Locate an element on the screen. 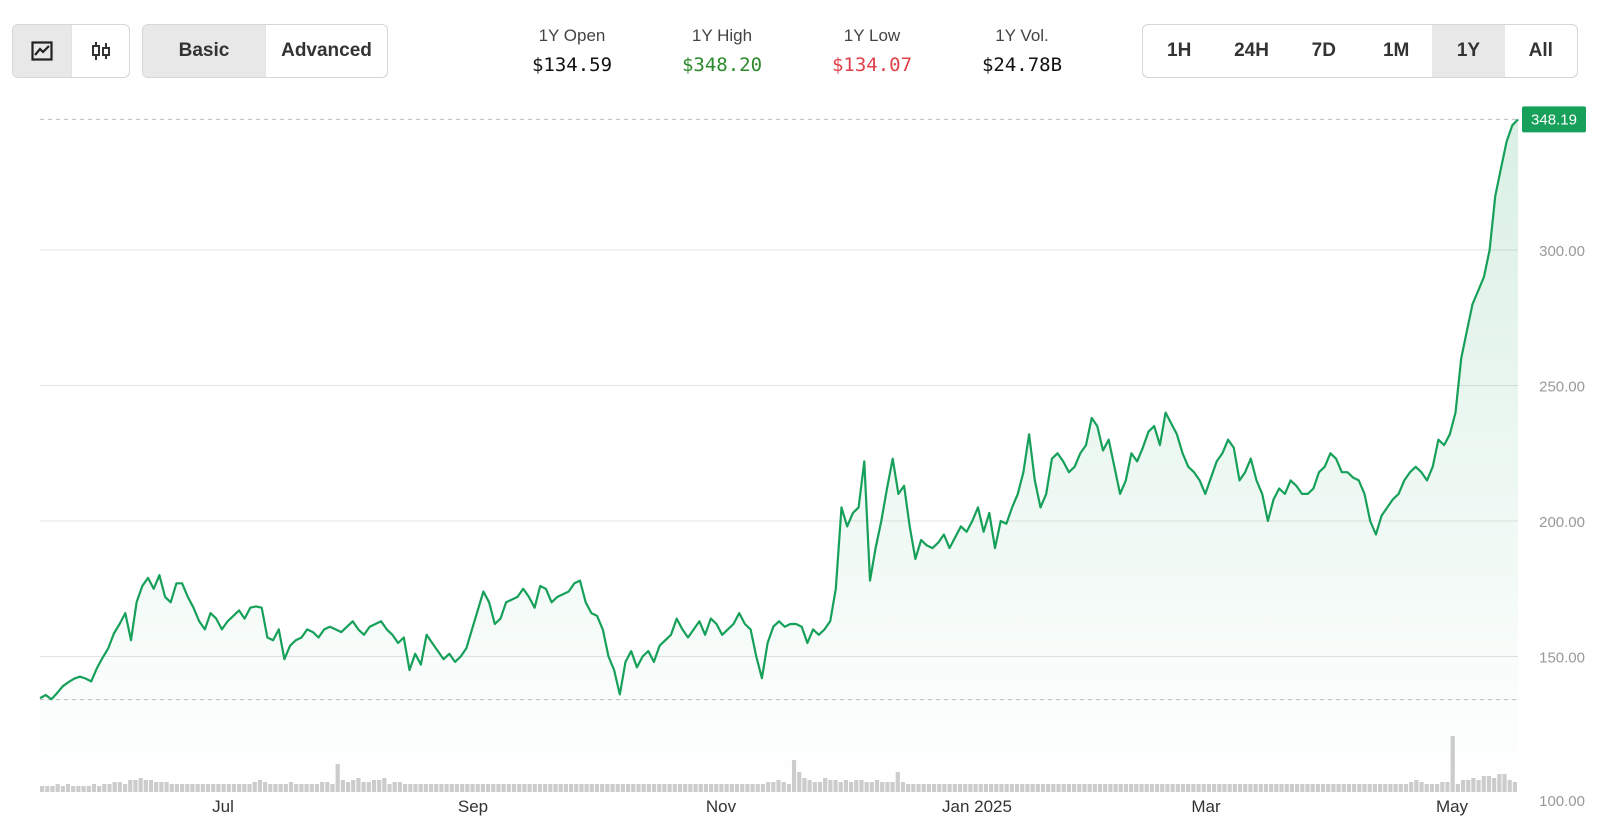  range-button-1h: 1H is located at coordinates (1179, 50).